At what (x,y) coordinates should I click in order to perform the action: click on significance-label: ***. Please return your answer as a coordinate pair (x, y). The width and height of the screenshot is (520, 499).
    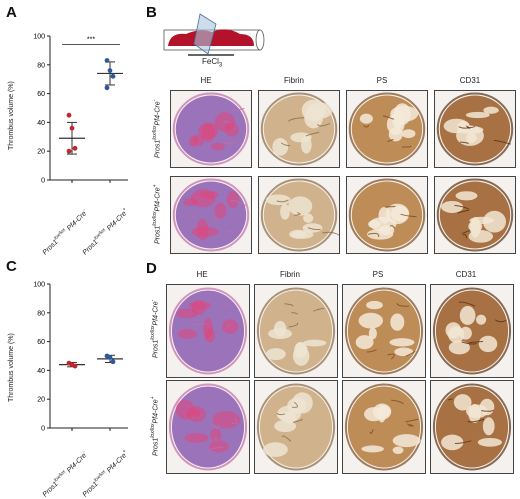
    Looking at the image, I should click on (91, 40).